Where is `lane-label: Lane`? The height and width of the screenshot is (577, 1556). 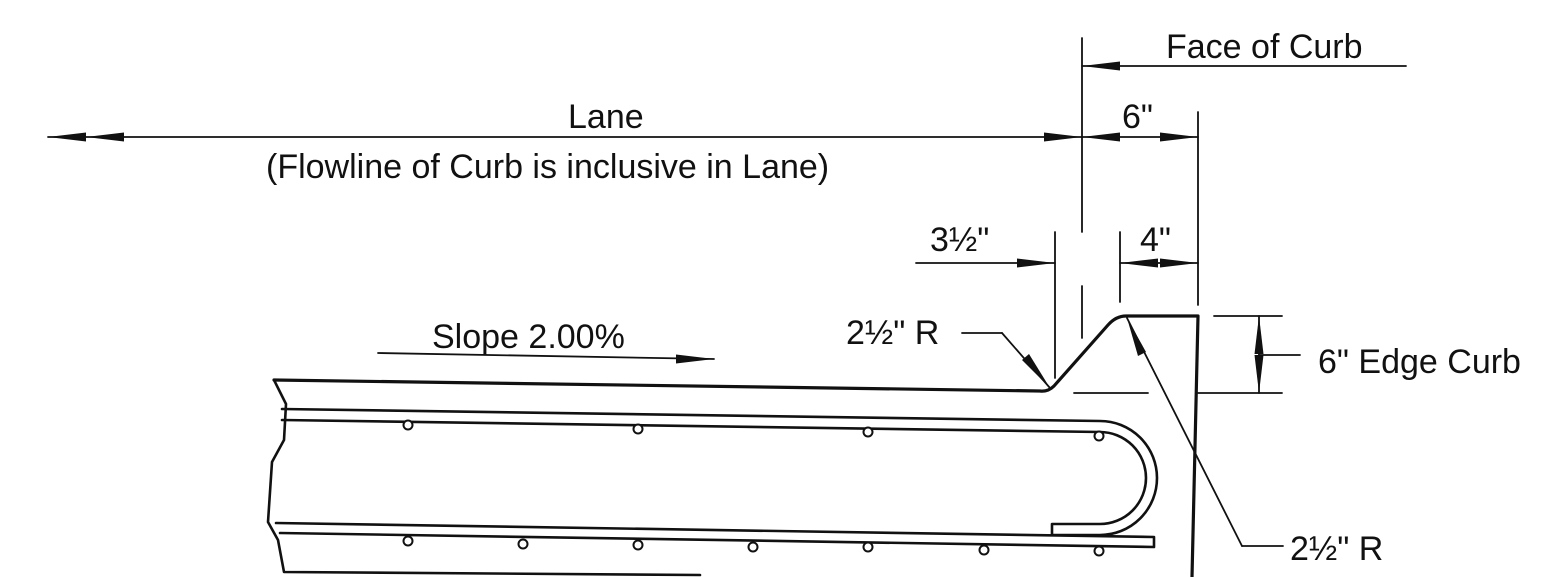
lane-label: Lane is located at coordinates (606, 117).